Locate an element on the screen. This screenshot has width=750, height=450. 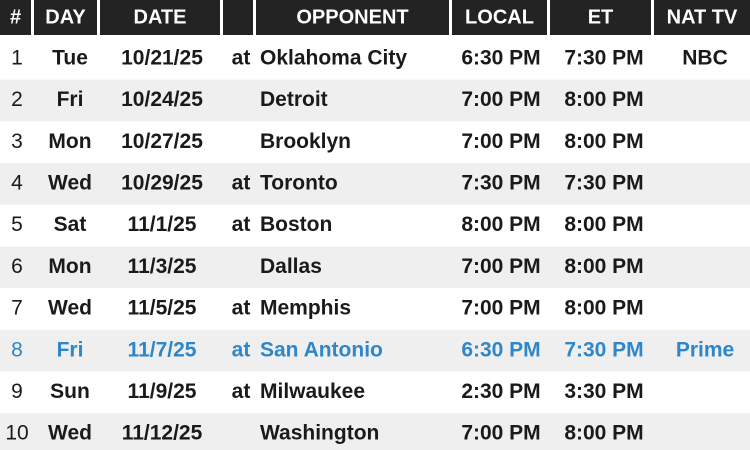
row-number: 4 is located at coordinates (17, 182).